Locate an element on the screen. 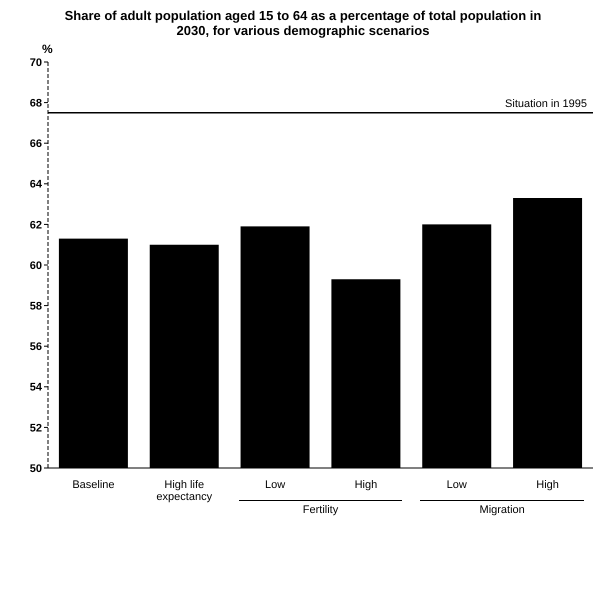 The width and height of the screenshot is (607, 593). y-tick-label: 64 is located at coordinates (36, 184).